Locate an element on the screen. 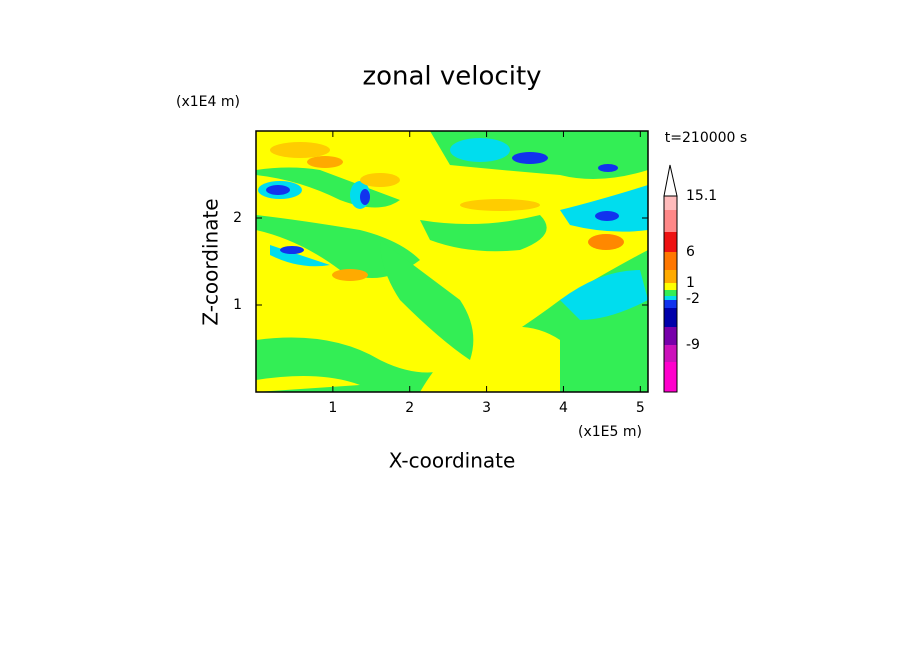 The width and height of the screenshot is (904, 654). y-tick-label: 1 is located at coordinates (237, 305).